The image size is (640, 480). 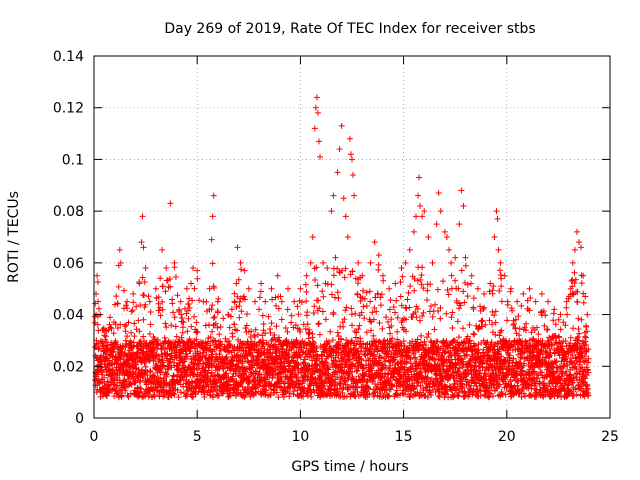 What do you see at coordinates (197, 437) in the screenshot?
I see `x-tick-label: 5` at bounding box center [197, 437].